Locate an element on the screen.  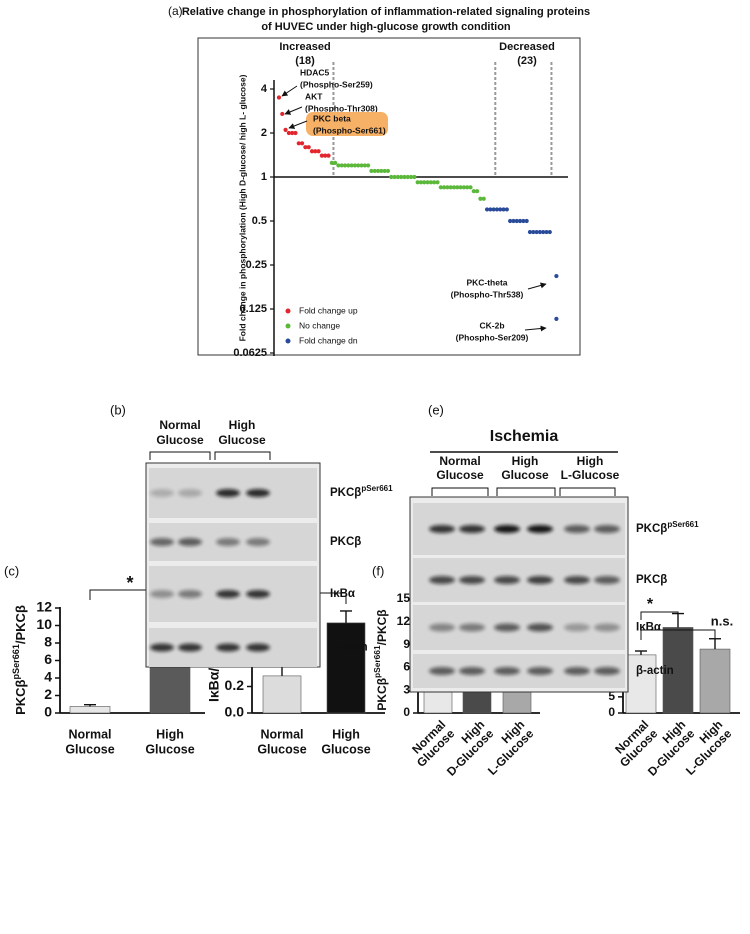
legend-label: Fold change up is located at coordinates (328, 310).